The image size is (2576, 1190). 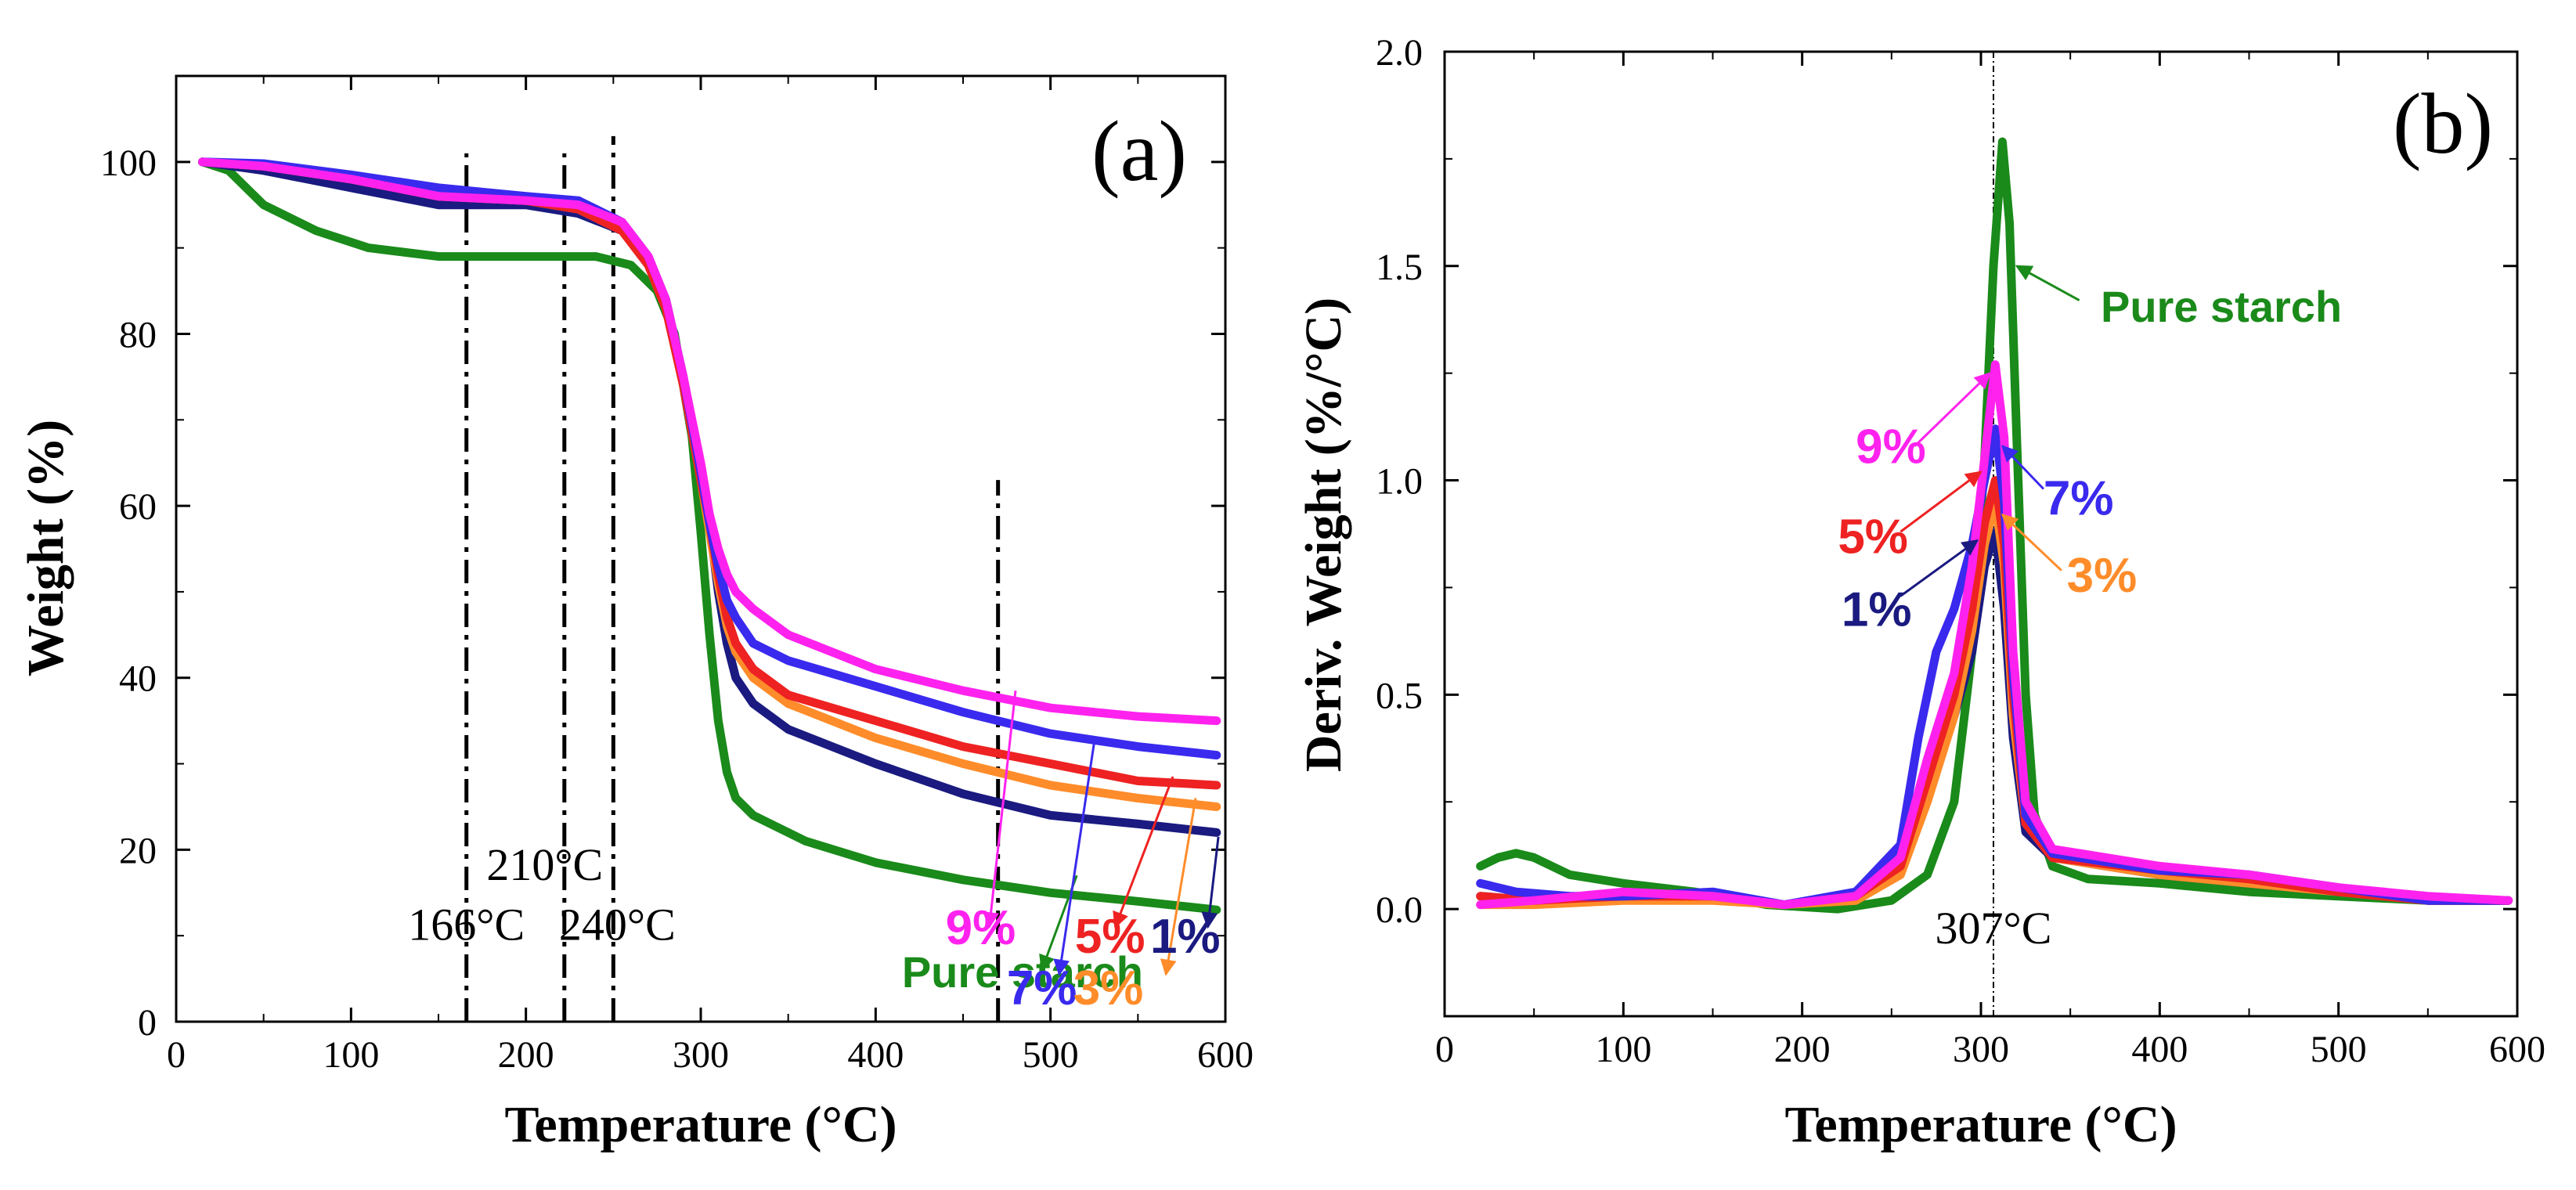 What do you see at coordinates (1399, 267) in the screenshot?
I see `y-tick-label: 1.5` at bounding box center [1399, 267].